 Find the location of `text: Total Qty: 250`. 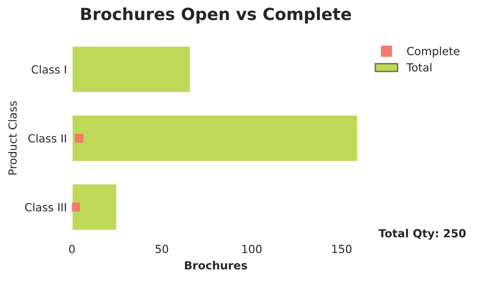

text: Total Qty: 250 is located at coordinates (422, 234).